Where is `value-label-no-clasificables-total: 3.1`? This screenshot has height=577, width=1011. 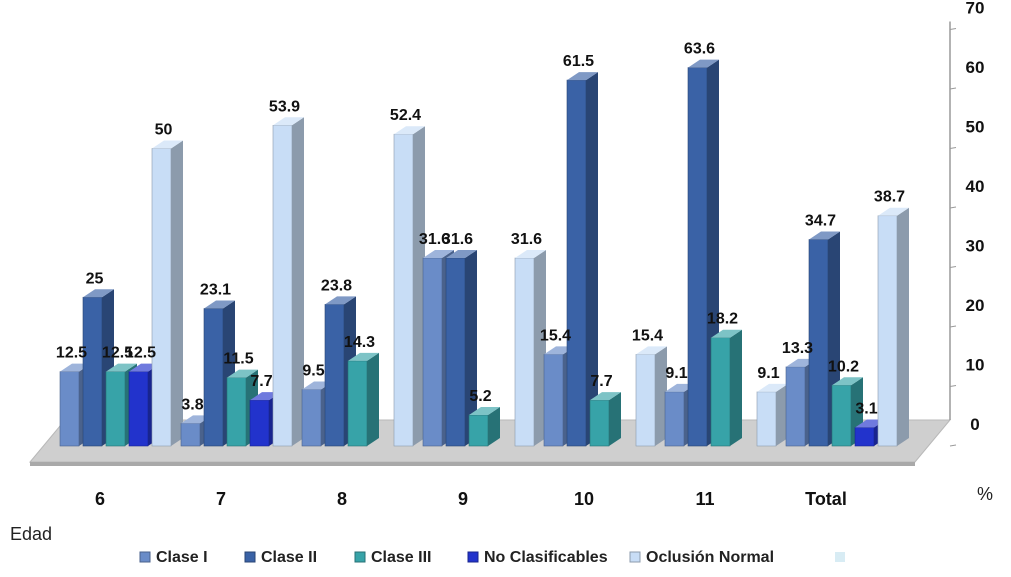
value-label-no-clasificables-total: 3.1 is located at coordinates (866, 409).